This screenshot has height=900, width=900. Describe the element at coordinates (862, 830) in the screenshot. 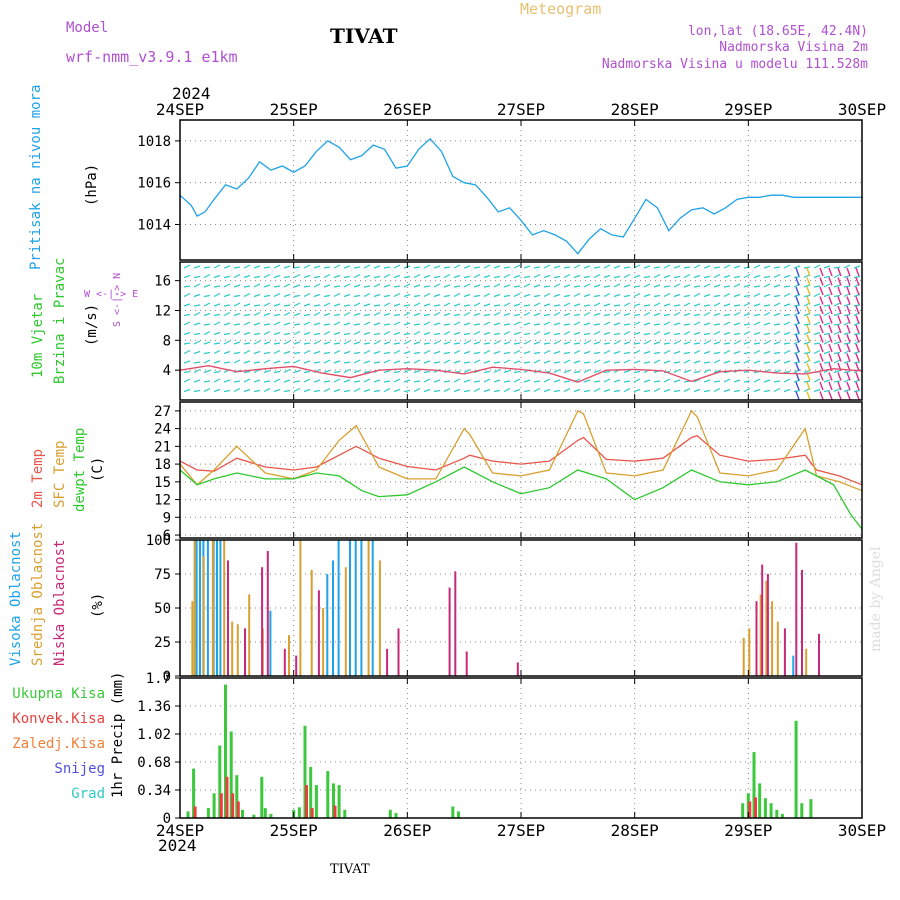

I see `x-tick-label-bottom: 30SEP` at that location.